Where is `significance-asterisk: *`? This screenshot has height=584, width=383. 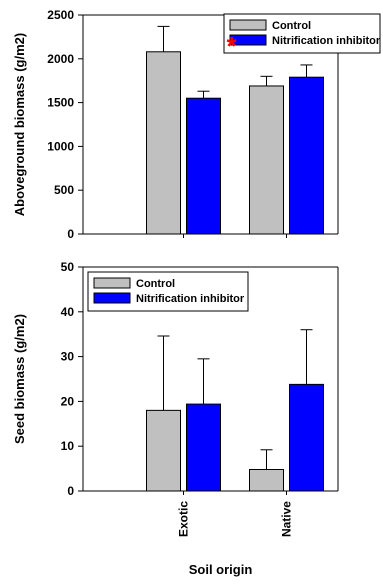 significance-asterisk: * is located at coordinates (232, 46).